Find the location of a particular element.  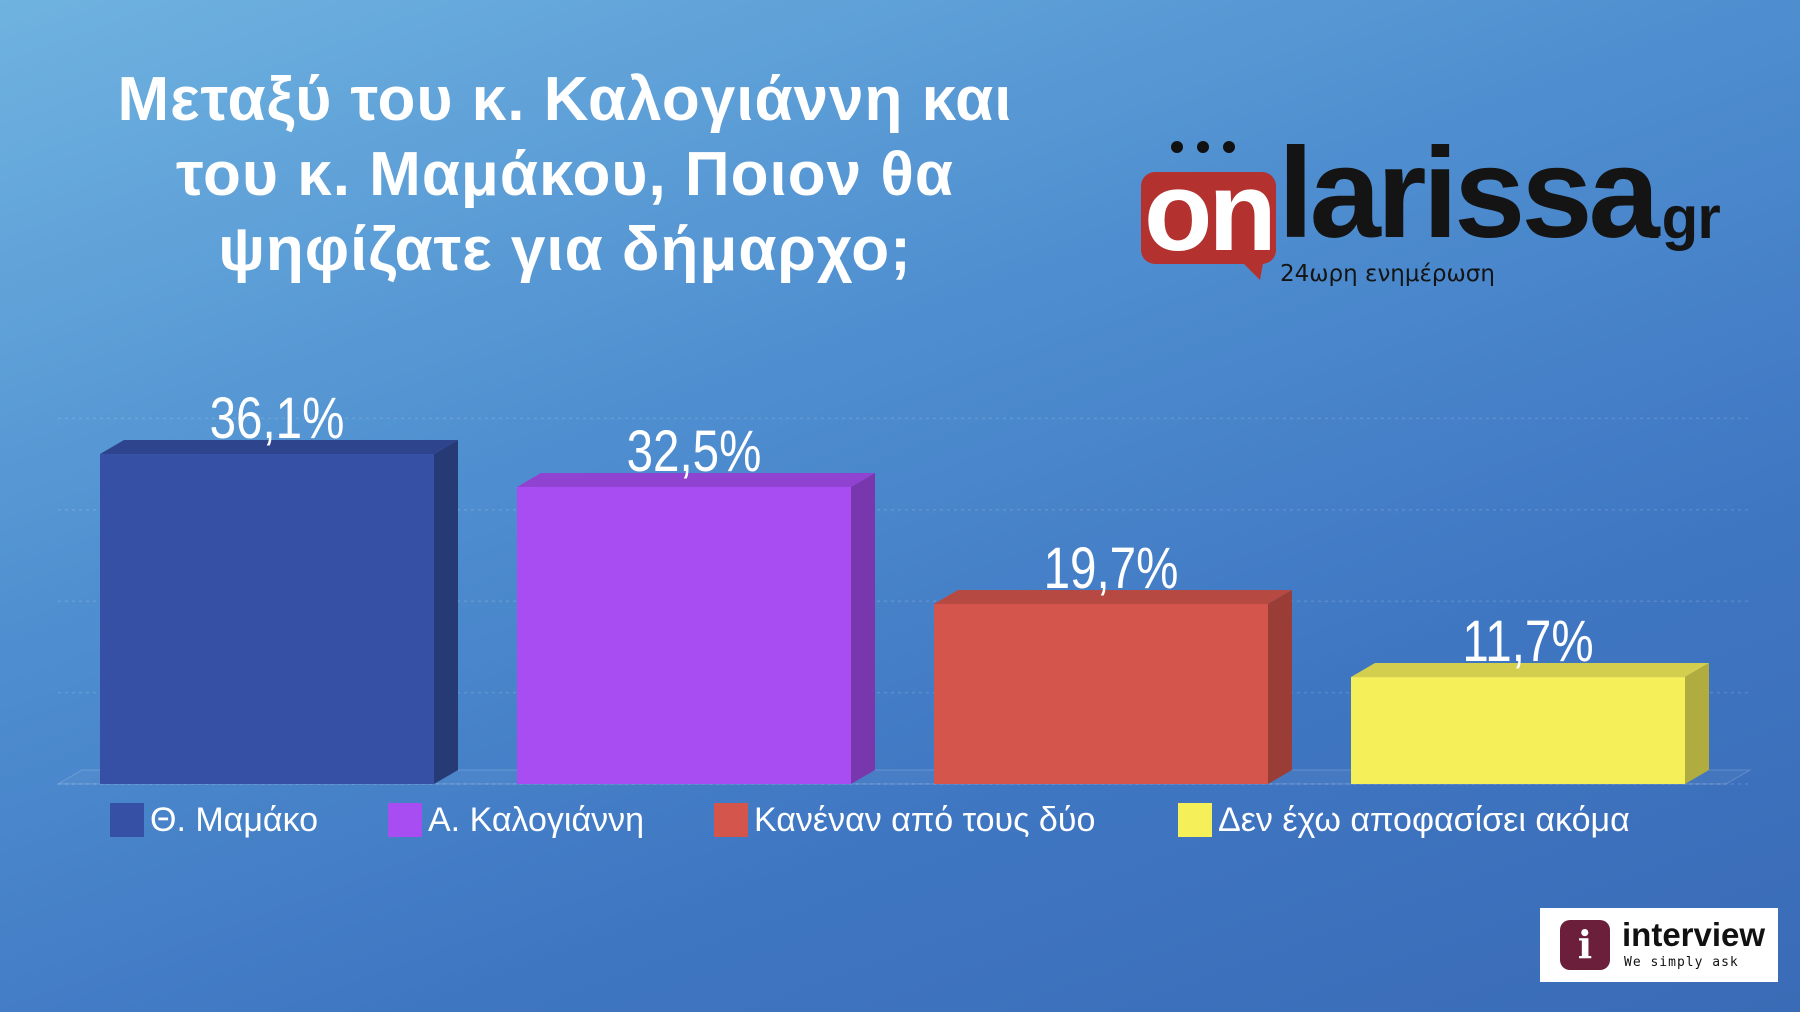

legend-item: Α. Καλογιάννη is located at coordinates (516, 820).